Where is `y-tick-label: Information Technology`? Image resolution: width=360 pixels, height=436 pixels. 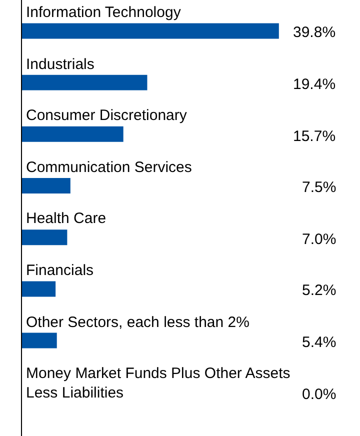 y-tick-label: Information Technology is located at coordinates (104, 12).